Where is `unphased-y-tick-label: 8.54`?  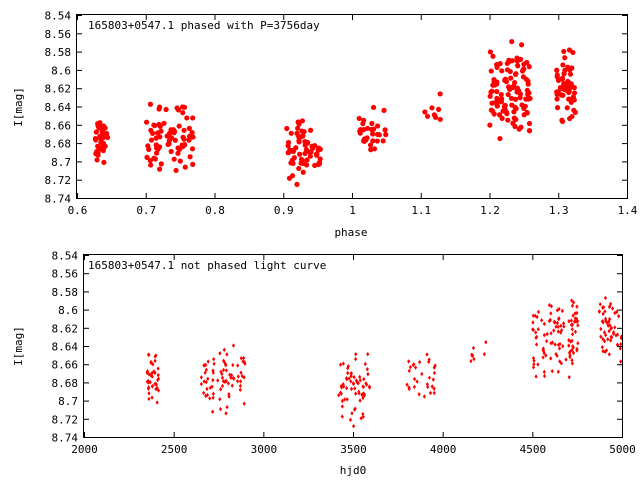 unphased-y-tick-label: 8.54 is located at coordinates (65, 256).